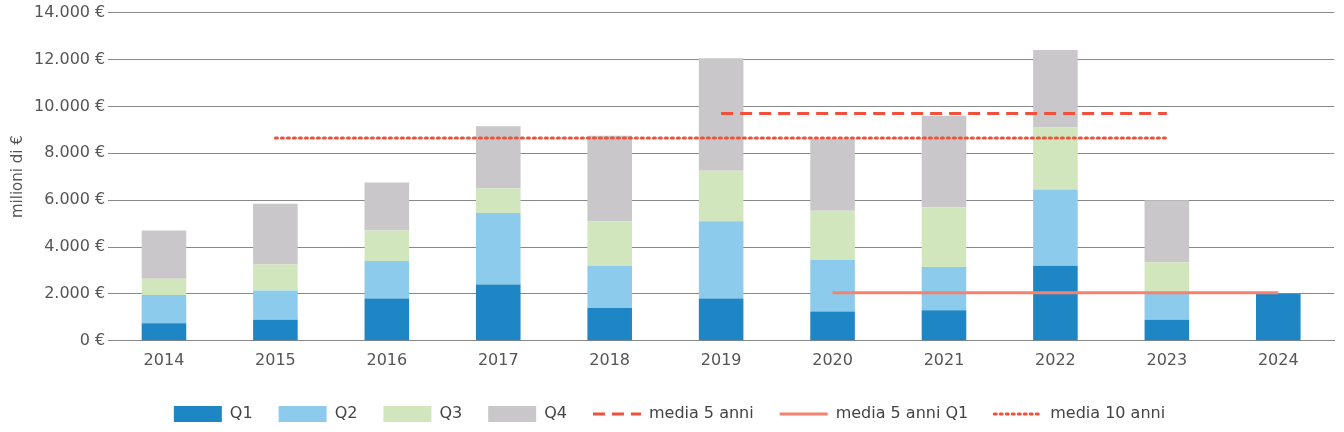 The width and height of the screenshot is (1344, 432). I want to click on x-tick-label: 2022, so click(1055, 359).